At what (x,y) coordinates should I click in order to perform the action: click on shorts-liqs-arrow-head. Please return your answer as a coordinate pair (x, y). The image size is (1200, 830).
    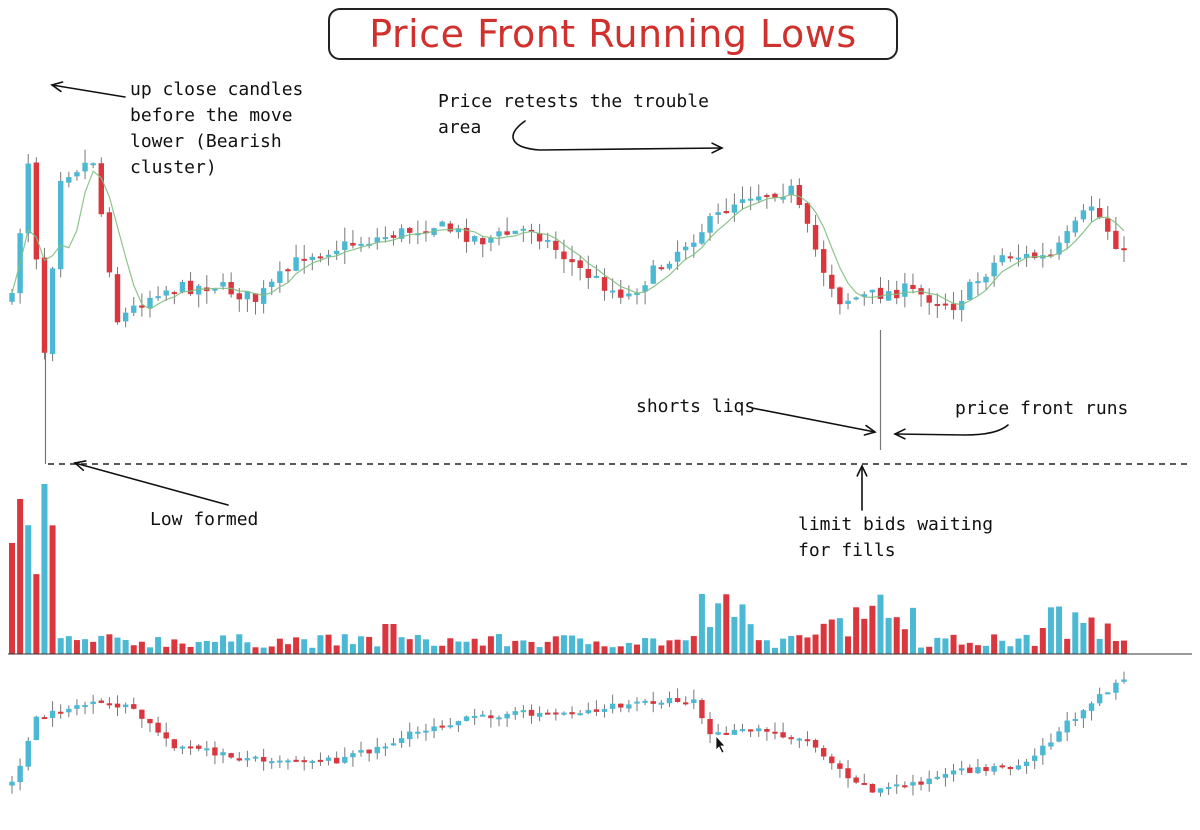
    Looking at the image, I should click on (870, 430).